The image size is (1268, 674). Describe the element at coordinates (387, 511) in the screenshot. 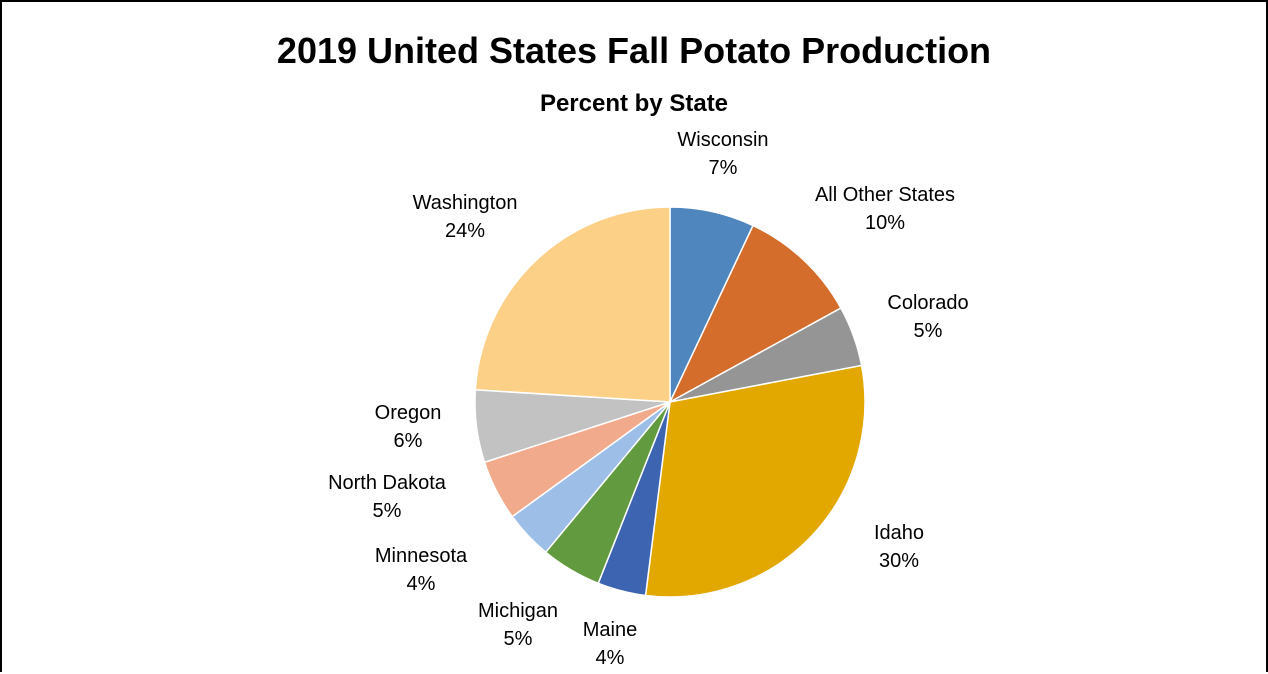

I see `slice-value-label-north-dakota: 5%` at that location.